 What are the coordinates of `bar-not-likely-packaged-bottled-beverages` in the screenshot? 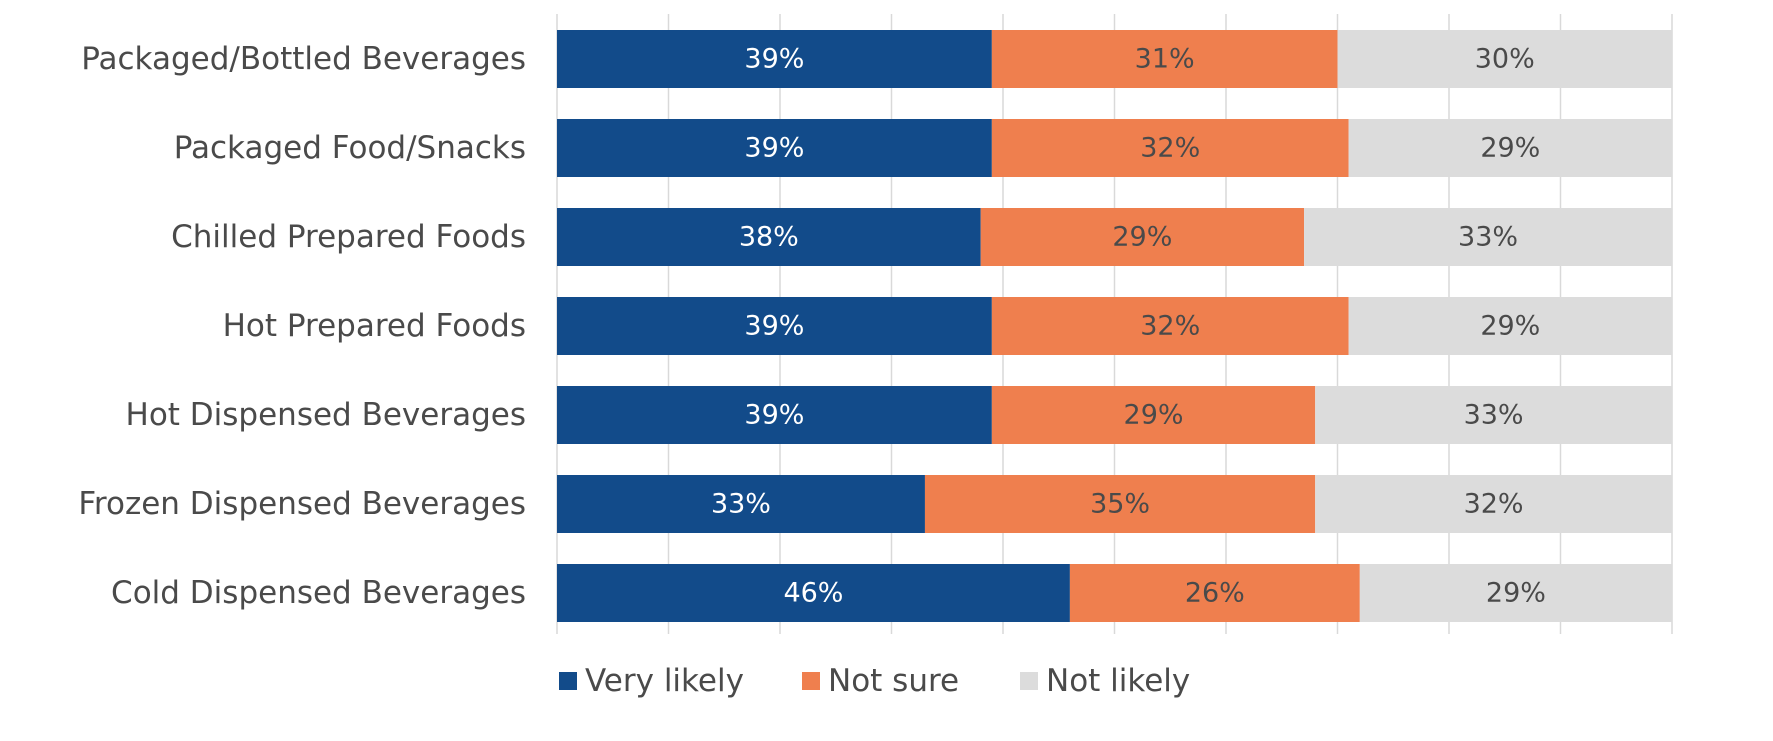 It's located at (1504, 59).